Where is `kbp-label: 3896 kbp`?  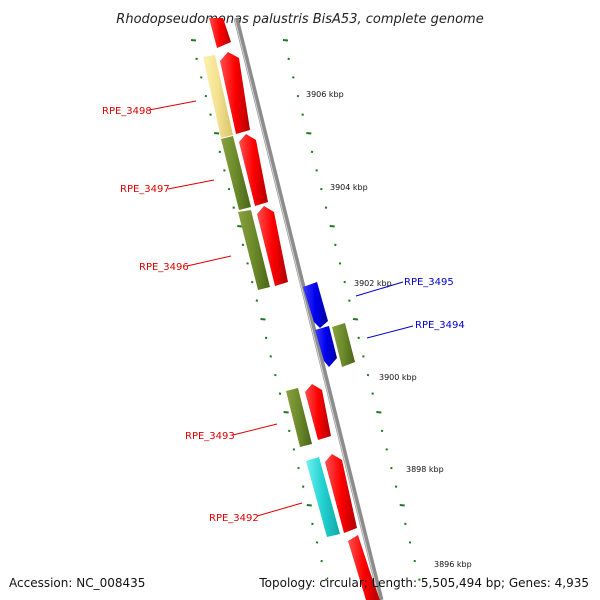
kbp-label: 3896 kbp is located at coordinates (453, 564).